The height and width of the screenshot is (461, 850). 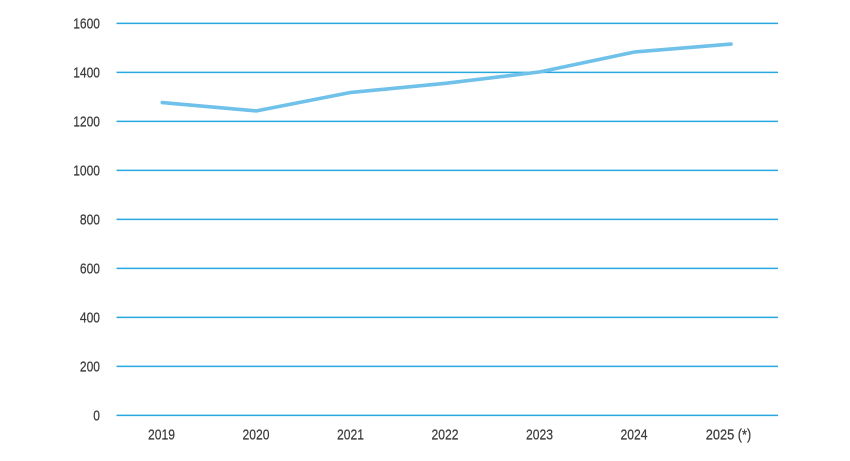 What do you see at coordinates (729, 434) in the screenshot?
I see `svg-text: 2025 (*)` at bounding box center [729, 434].